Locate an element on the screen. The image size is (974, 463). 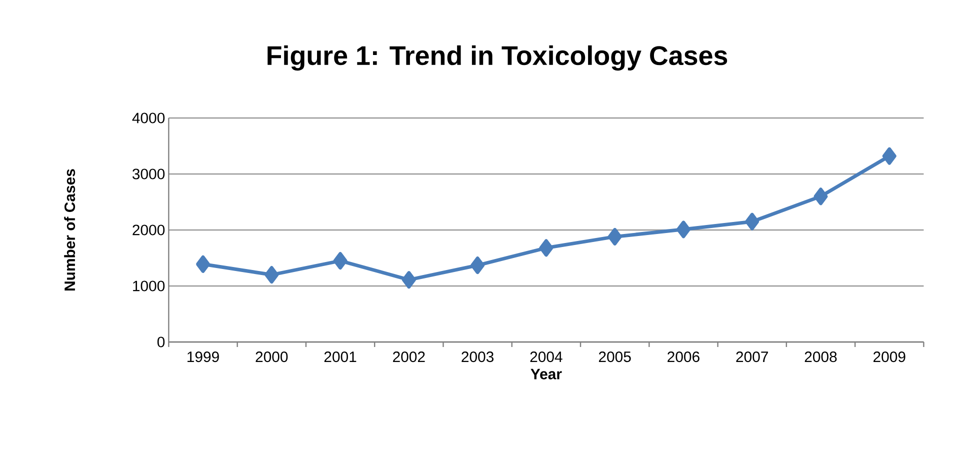
x-tick-label: 2002 is located at coordinates (409, 357).